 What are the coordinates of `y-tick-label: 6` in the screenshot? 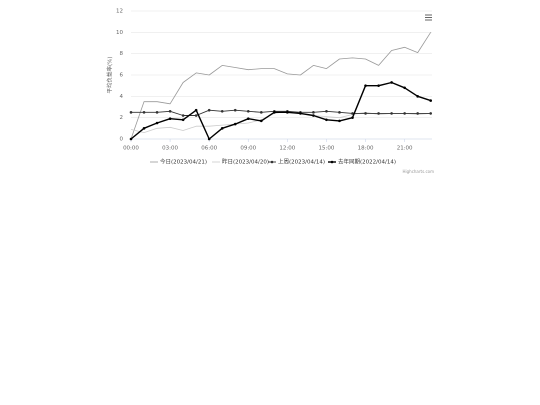 It's located at (122, 76).